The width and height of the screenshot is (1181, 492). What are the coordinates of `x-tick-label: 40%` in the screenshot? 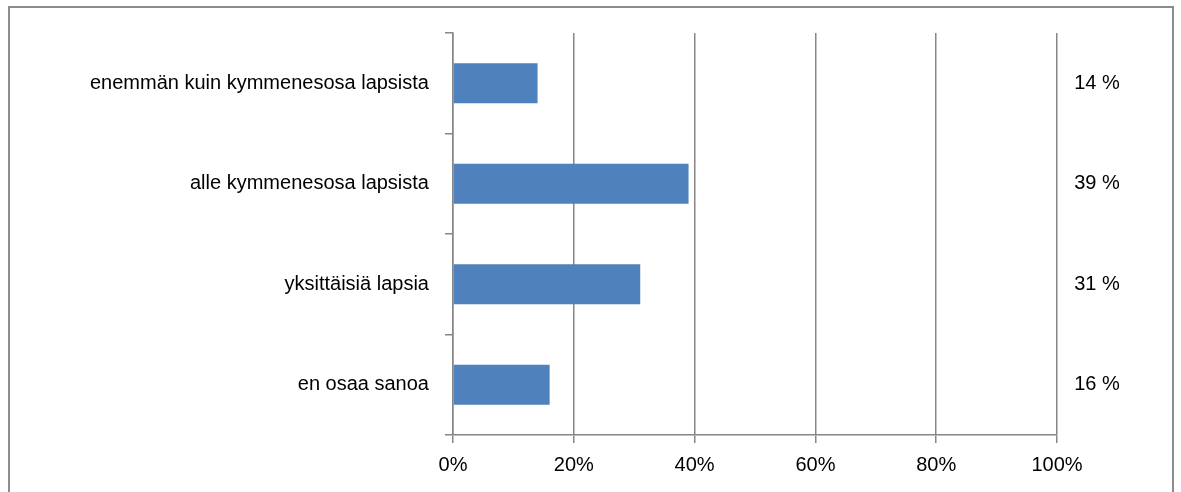 It's located at (694, 463).